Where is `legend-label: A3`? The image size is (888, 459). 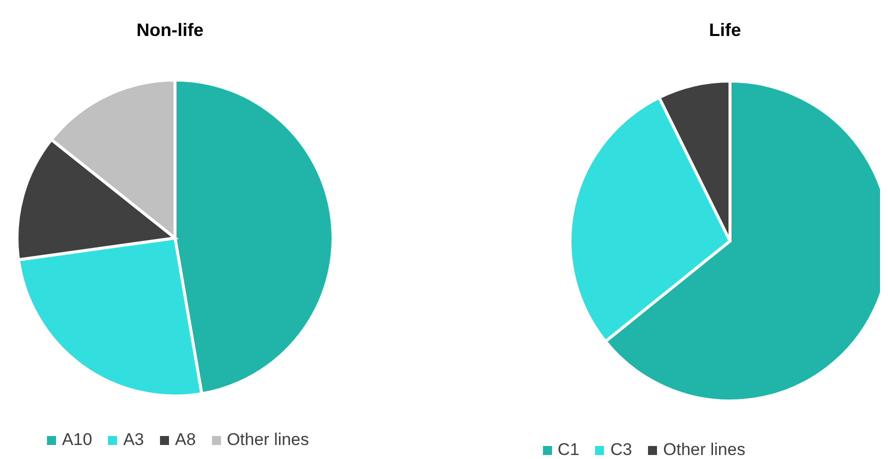 legend-label: A3 is located at coordinates (133, 440).